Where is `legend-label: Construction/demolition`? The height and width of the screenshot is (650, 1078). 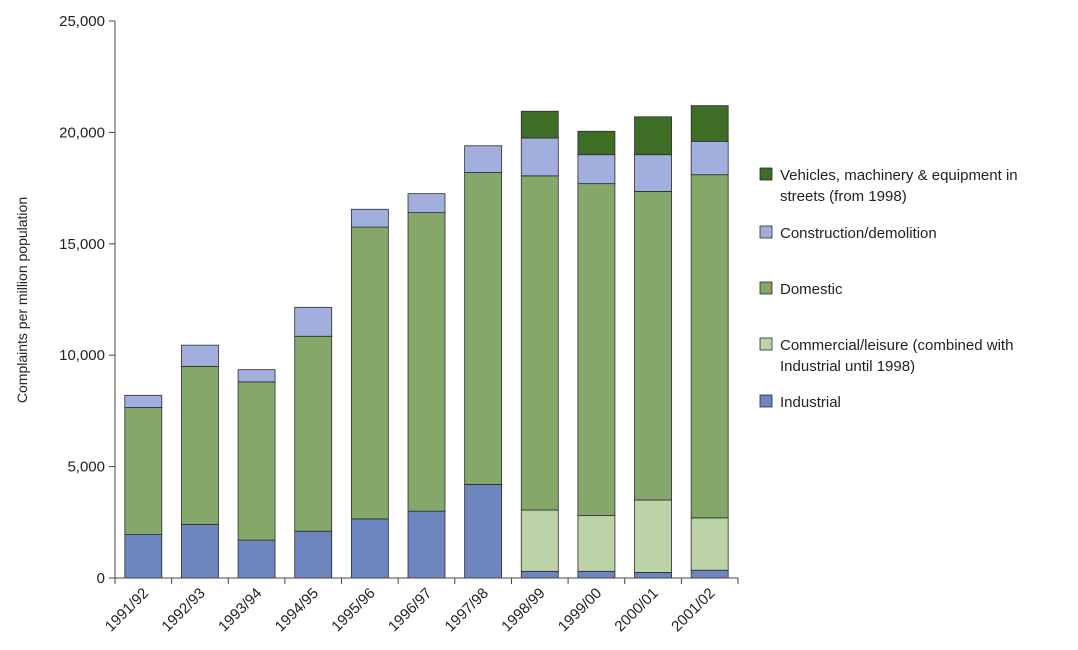
legend-label: Construction/demolition is located at coordinates (858, 233).